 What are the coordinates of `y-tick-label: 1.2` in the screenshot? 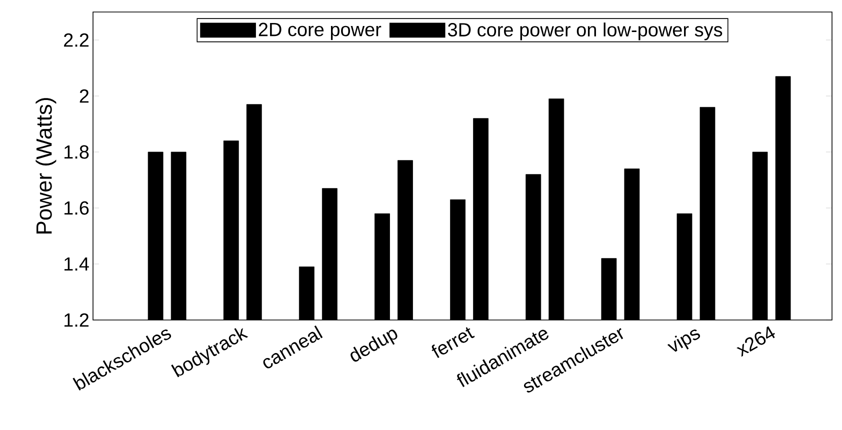 It's located at (76, 320).